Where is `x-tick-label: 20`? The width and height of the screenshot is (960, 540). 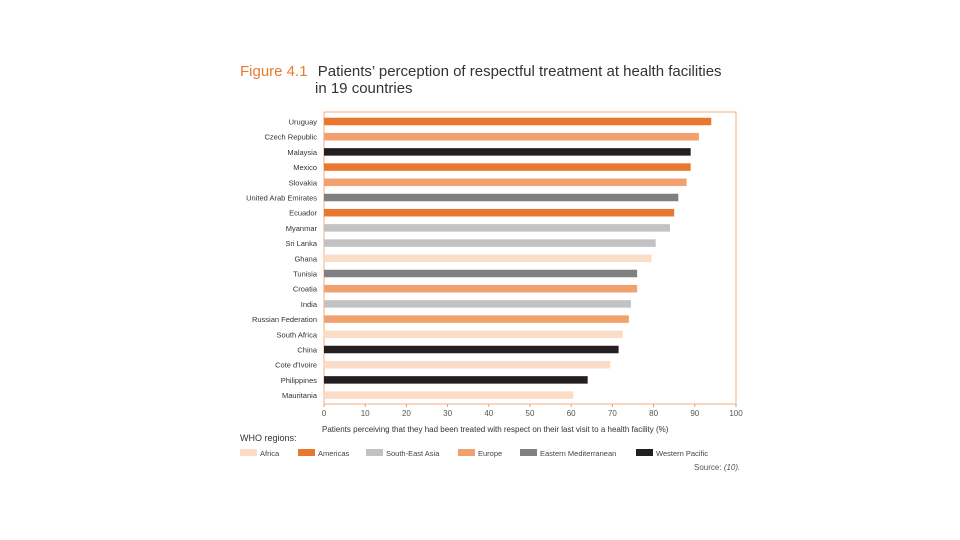
x-tick-label: 20 is located at coordinates (406, 413).